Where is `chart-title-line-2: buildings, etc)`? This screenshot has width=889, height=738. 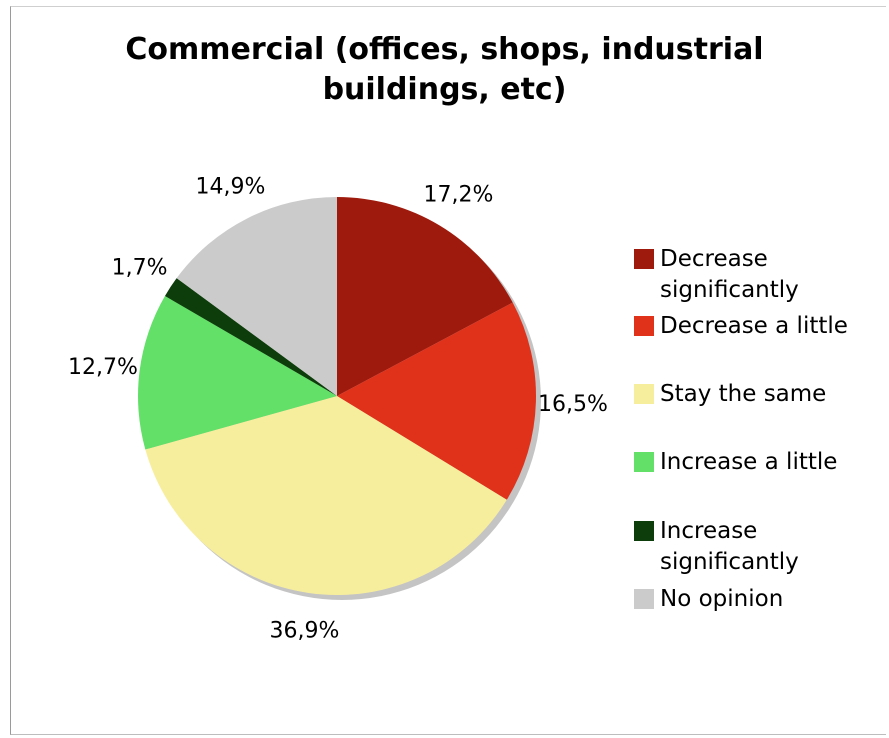
chart-title-line-2: buildings, etc) is located at coordinates (444, 89).